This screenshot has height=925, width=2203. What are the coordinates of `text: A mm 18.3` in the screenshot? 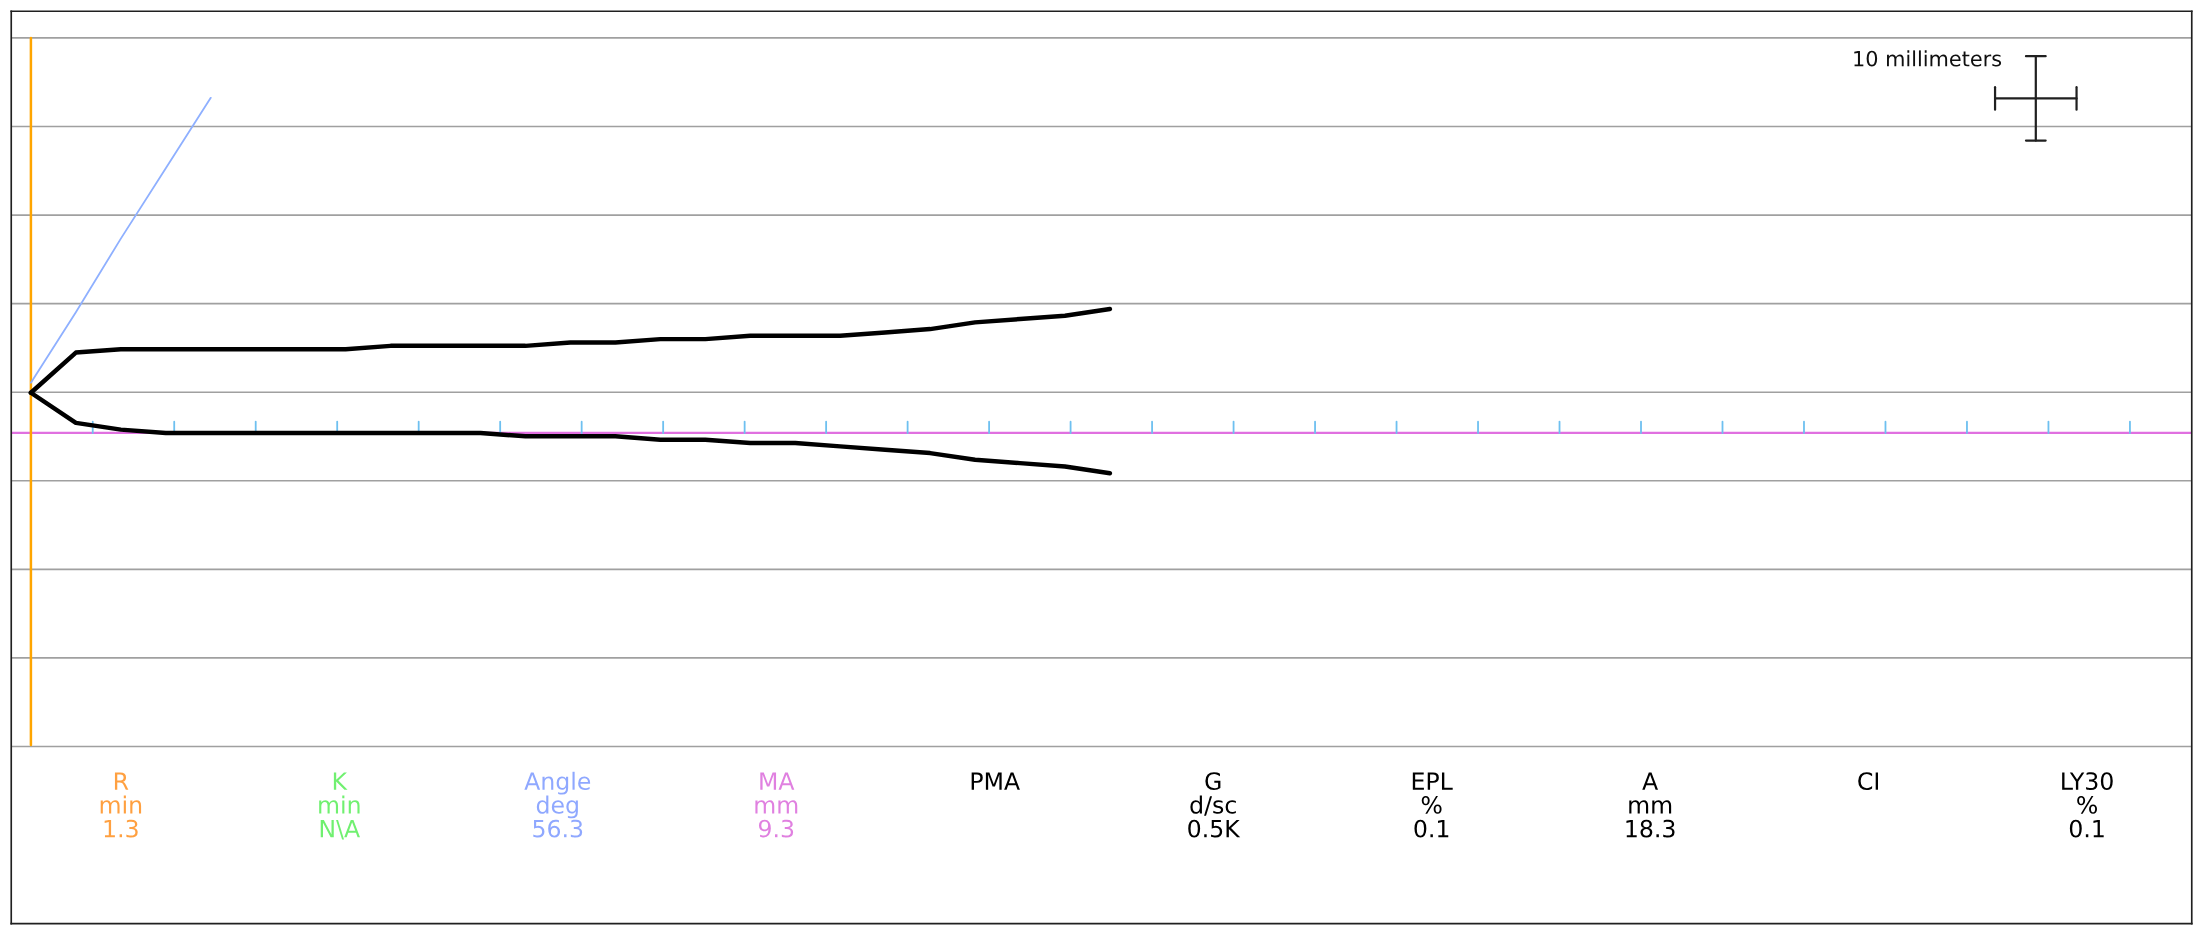 It's located at (1650, 805).